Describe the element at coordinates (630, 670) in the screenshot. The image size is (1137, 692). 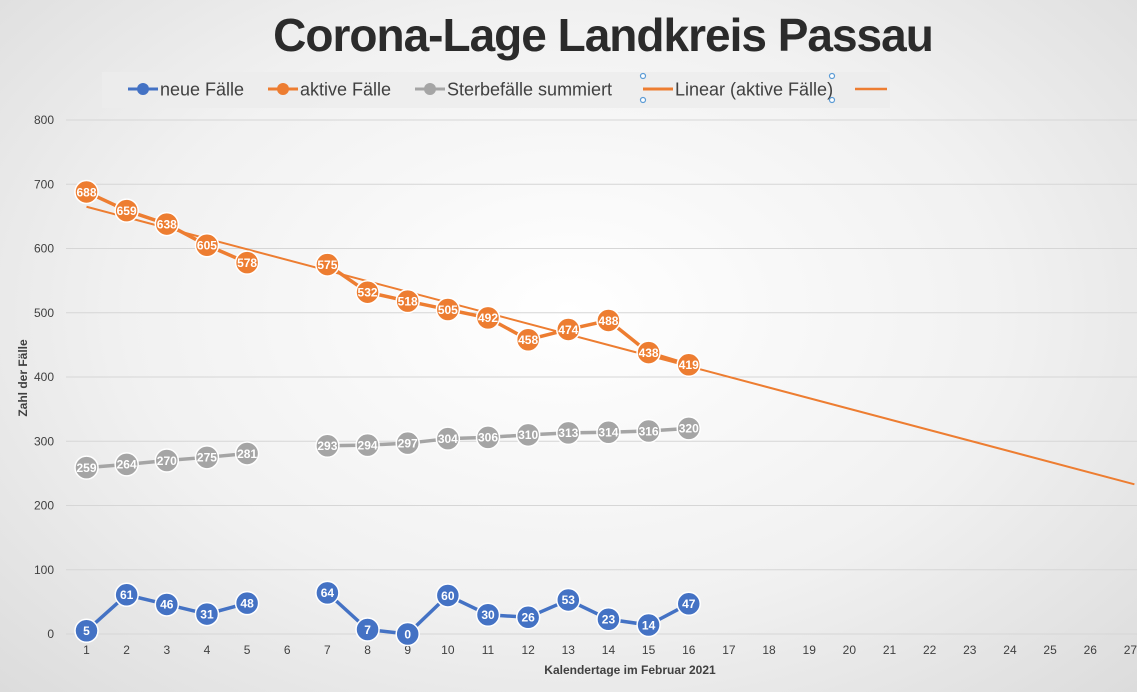
I see `x-axis-title: Kalendertage im Februar 2021` at that location.